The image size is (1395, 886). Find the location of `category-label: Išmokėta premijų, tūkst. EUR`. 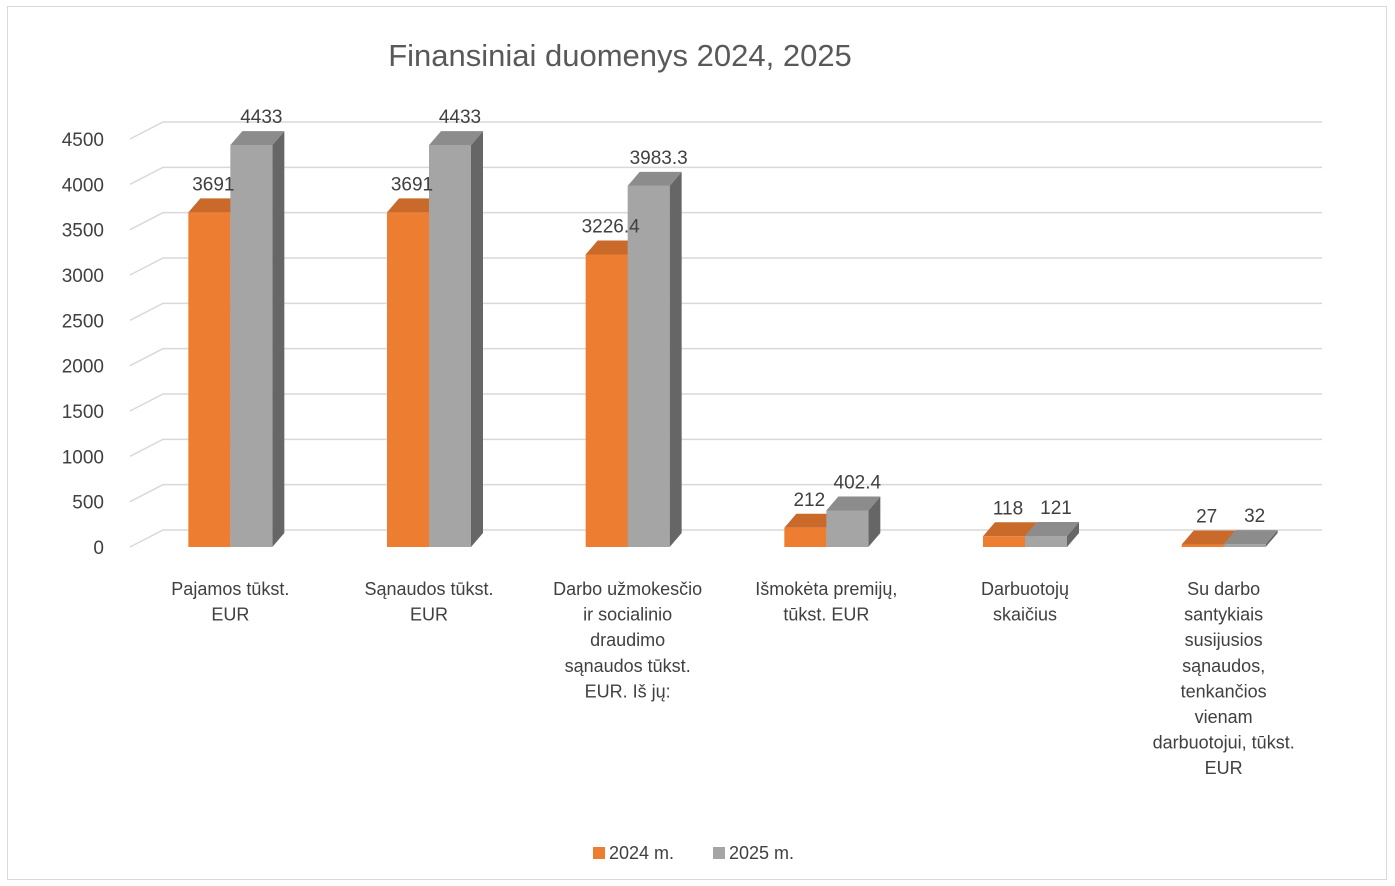

category-label: Išmokėta premijų, tūkst. EUR is located at coordinates (826, 602).